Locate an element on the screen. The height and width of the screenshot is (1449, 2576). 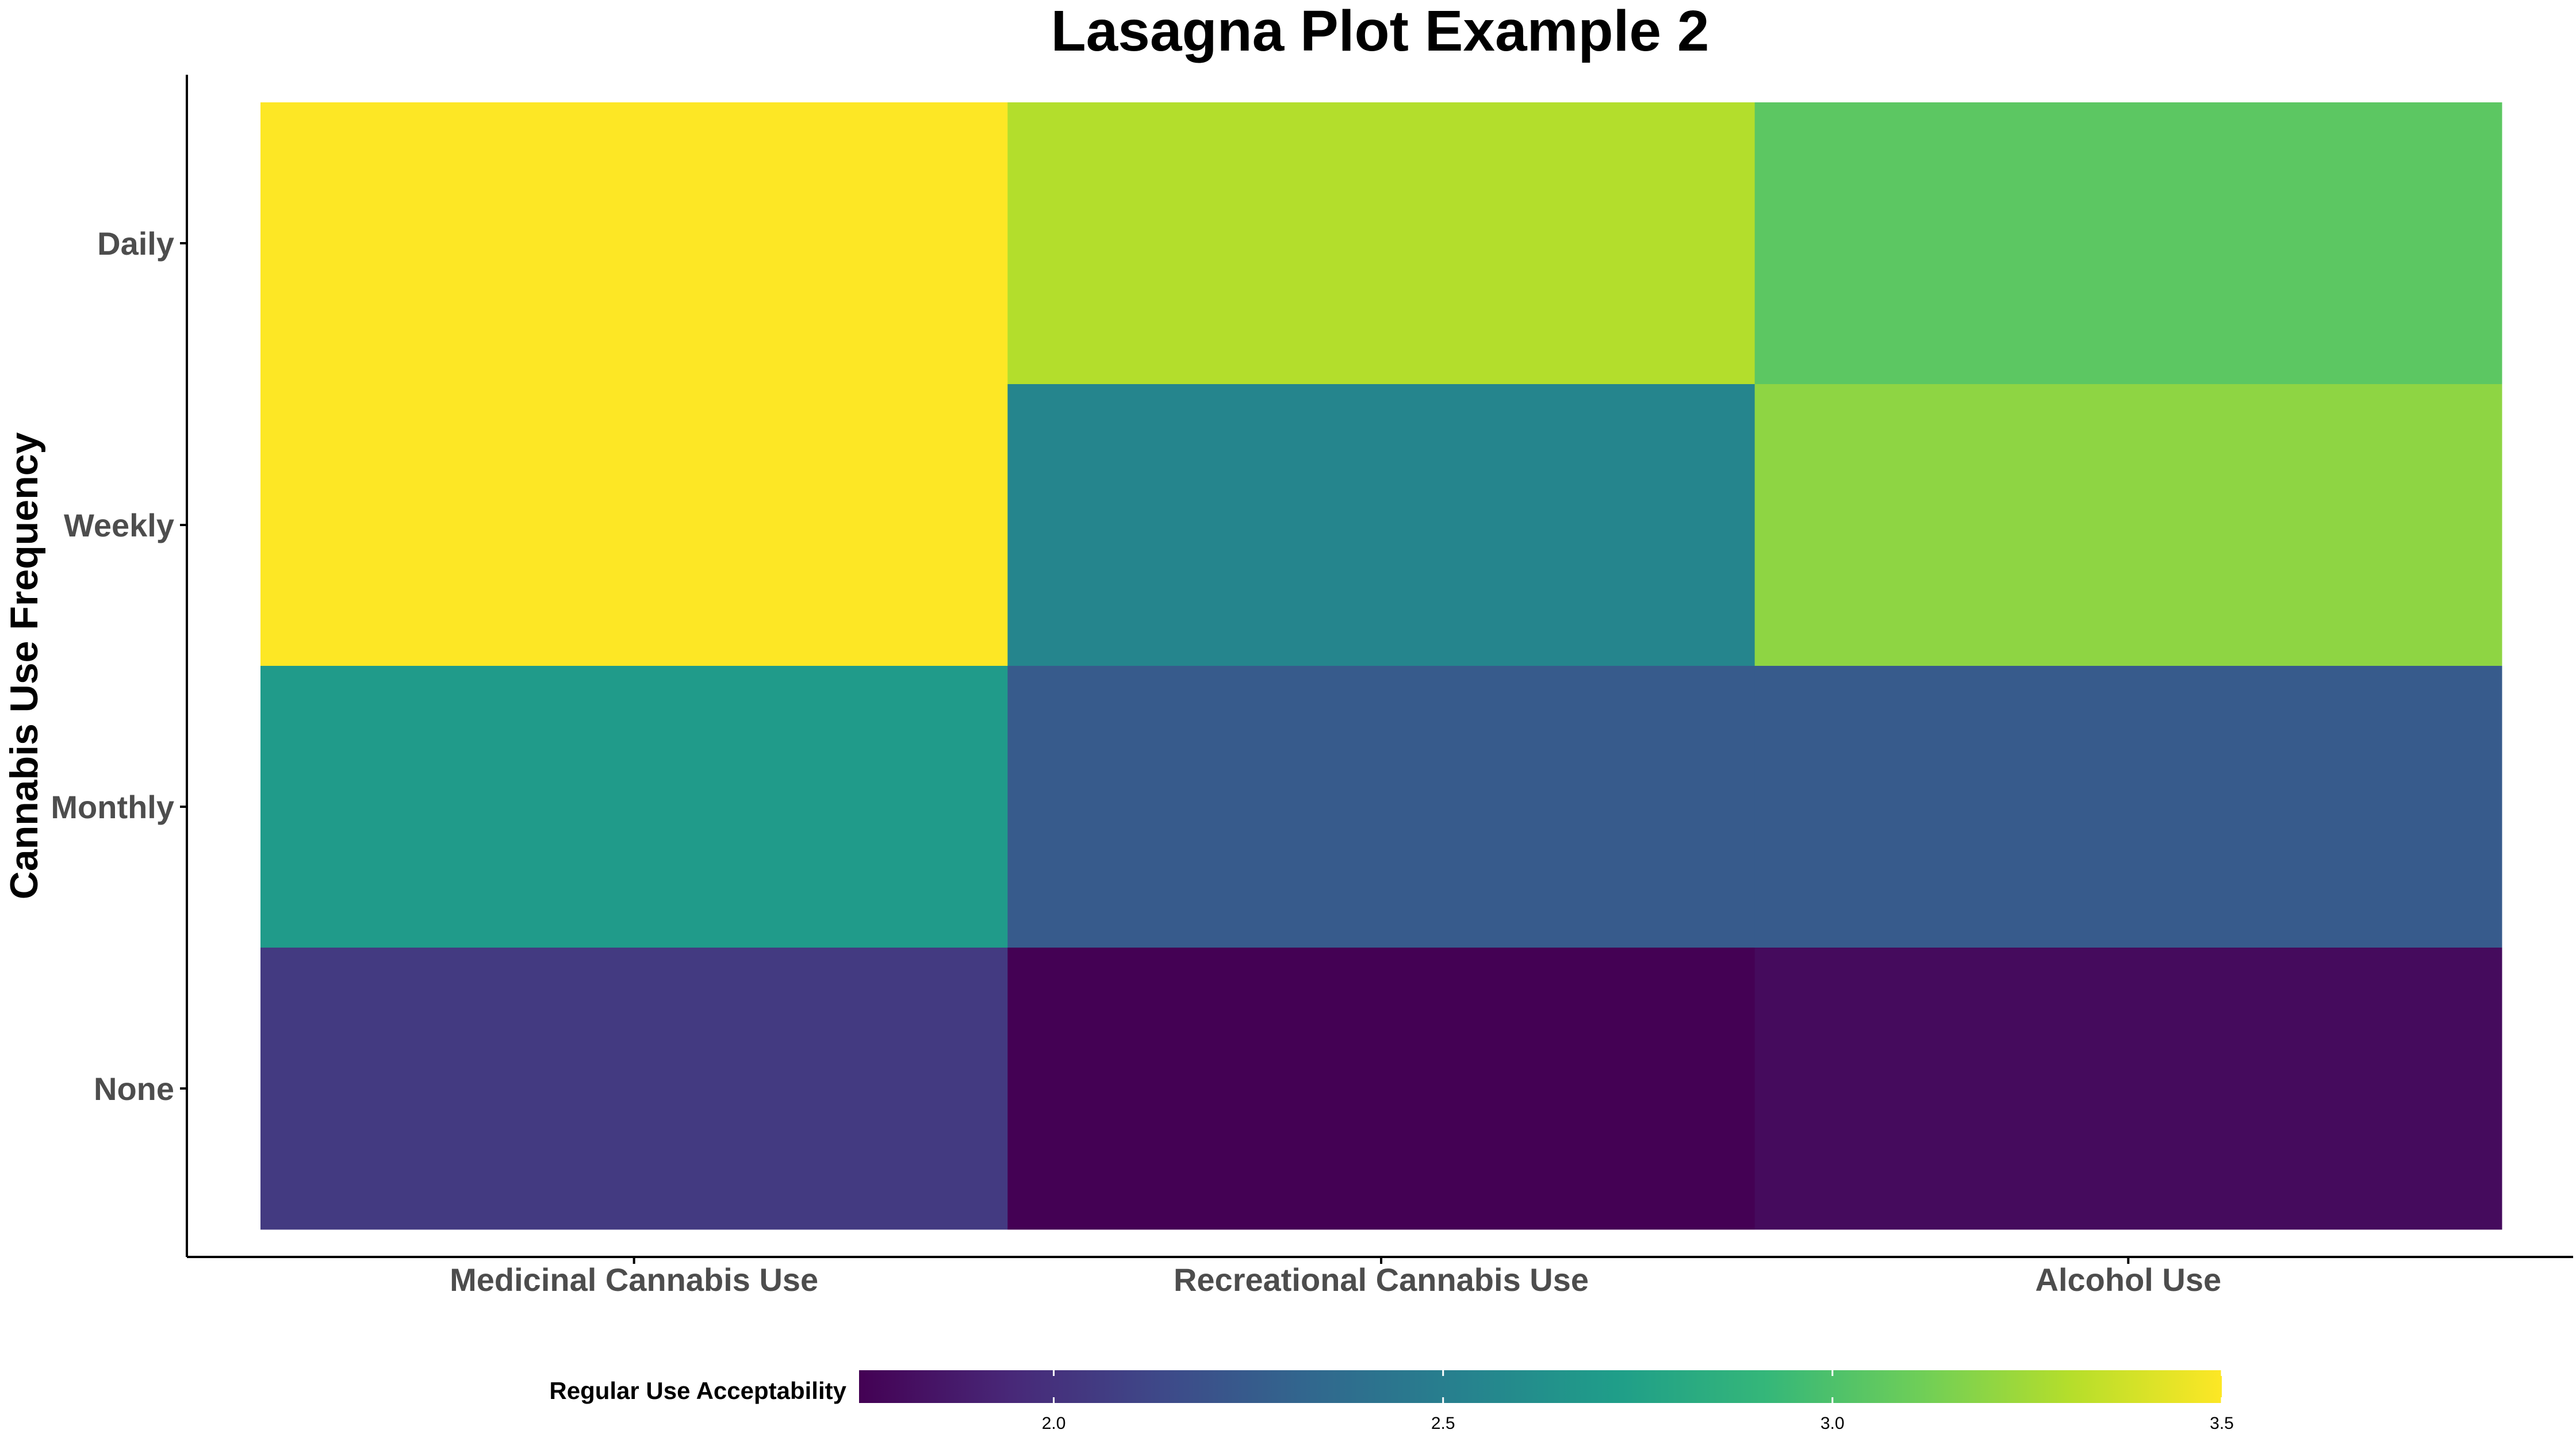
legend-colorbar is located at coordinates (1540, 1386).